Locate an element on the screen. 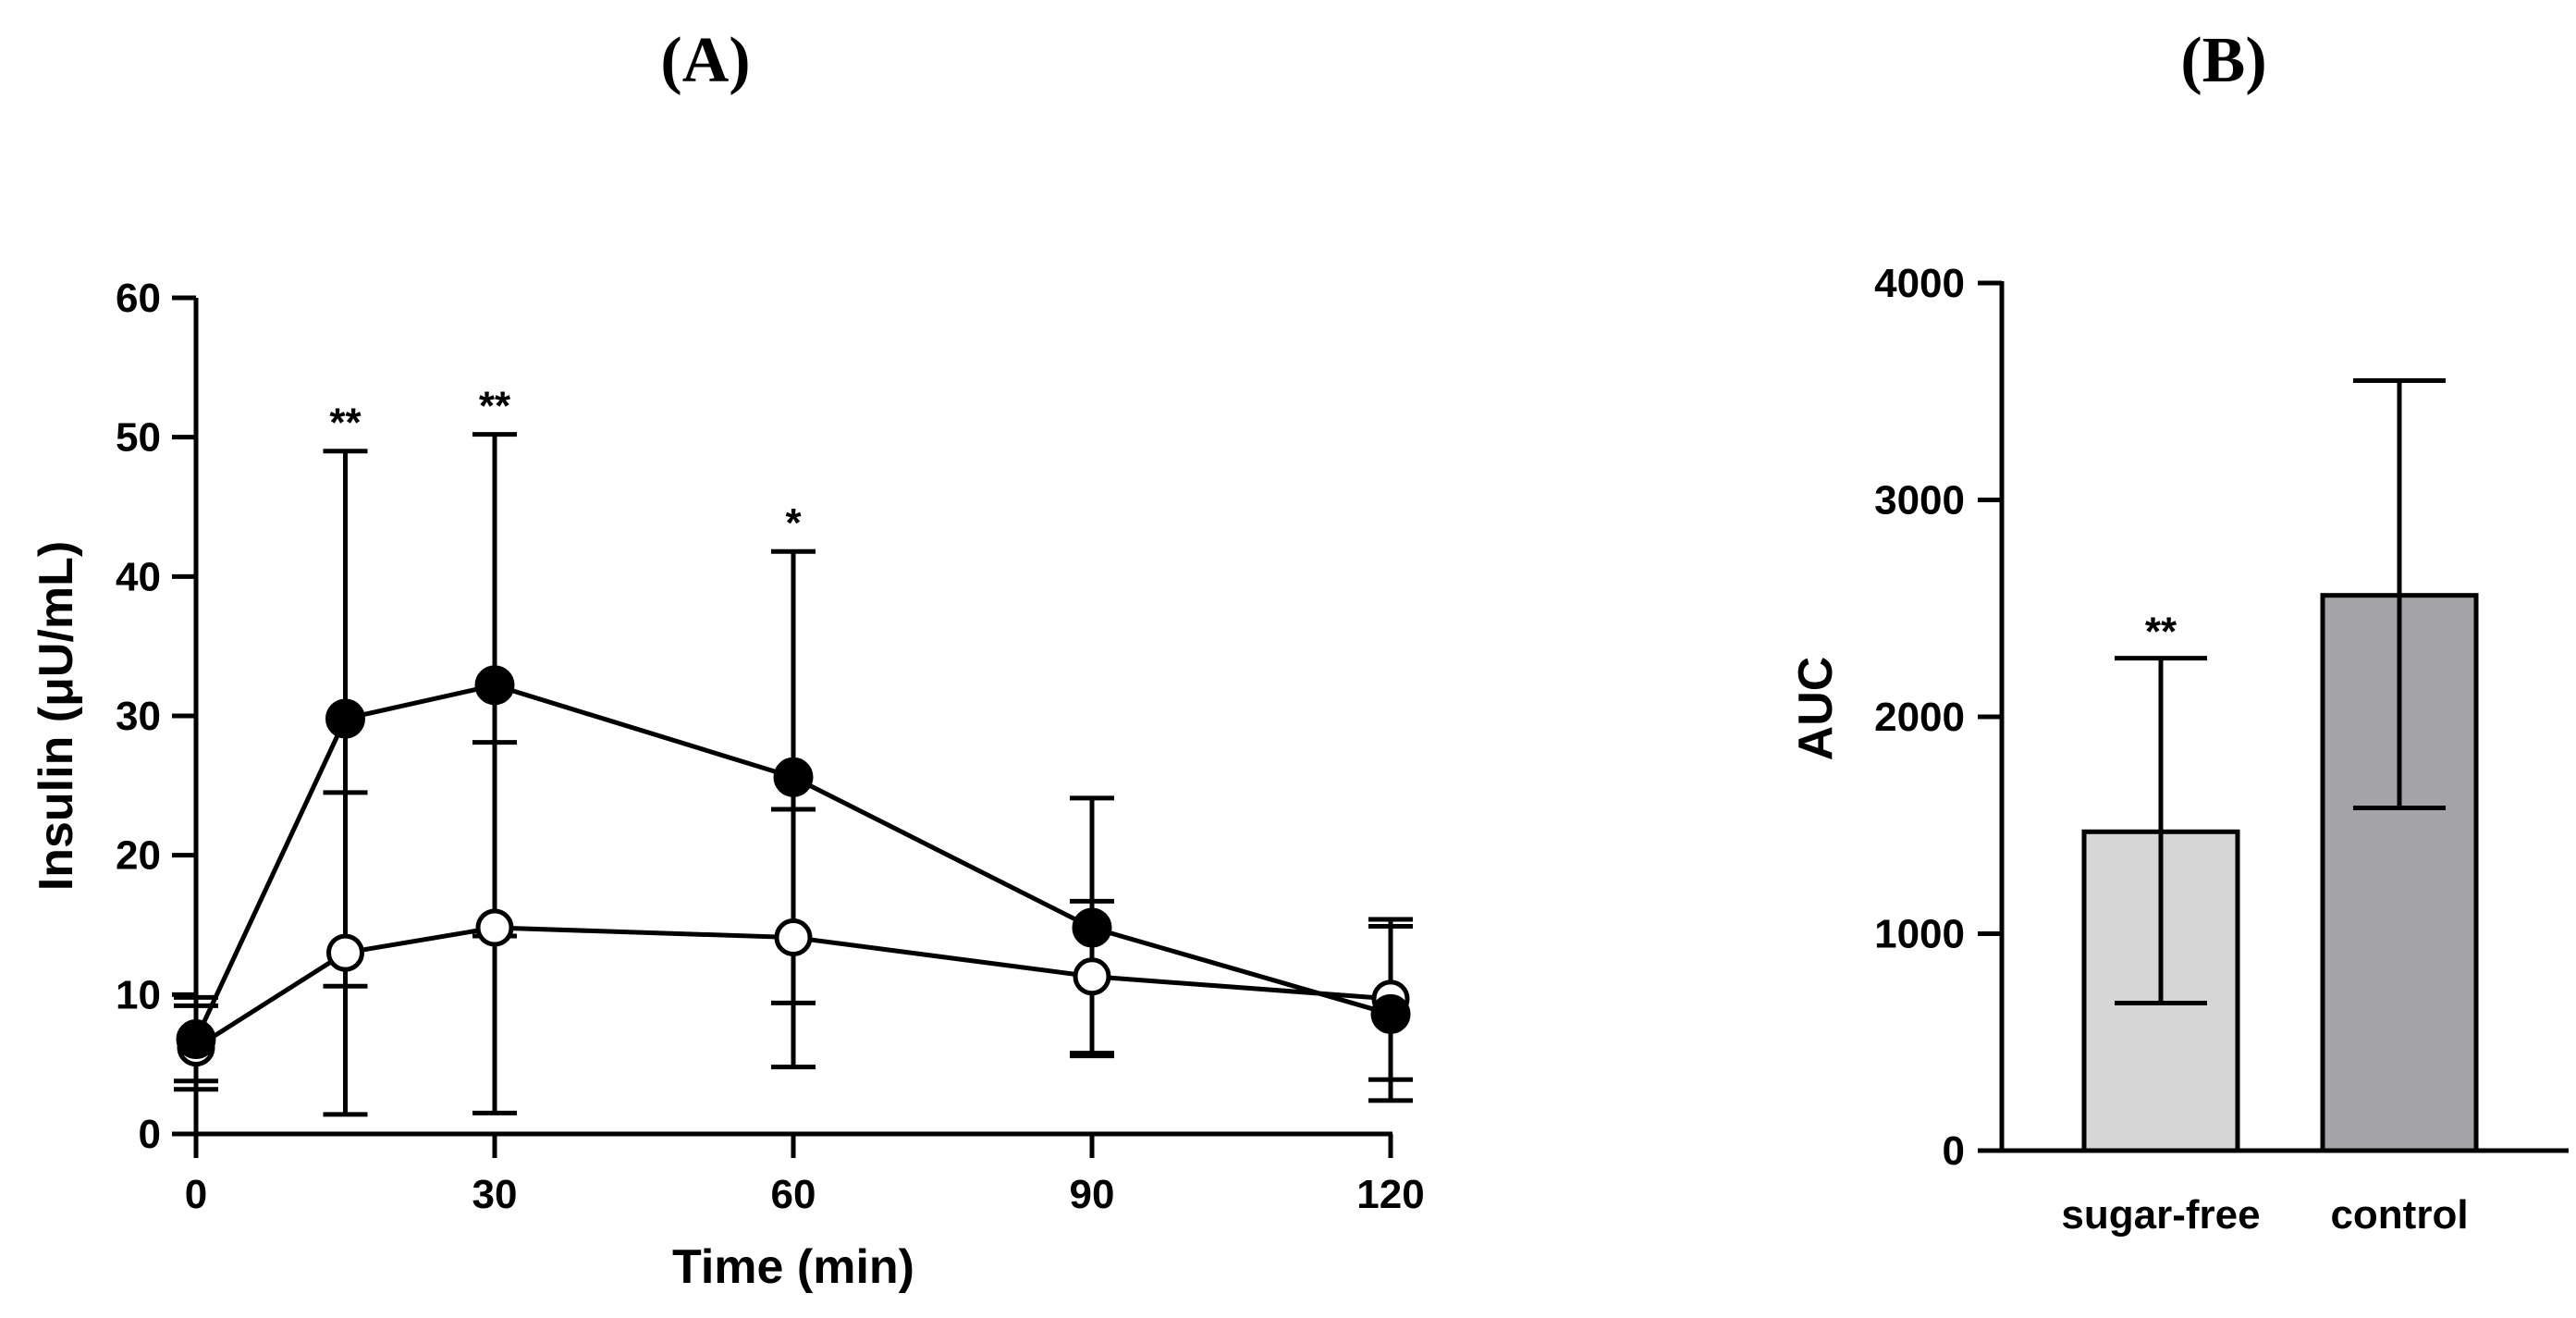 Image resolution: width=2576 pixels, height=1318 pixels. panel-b-y-tick-label: 4000 is located at coordinates (1919, 283).